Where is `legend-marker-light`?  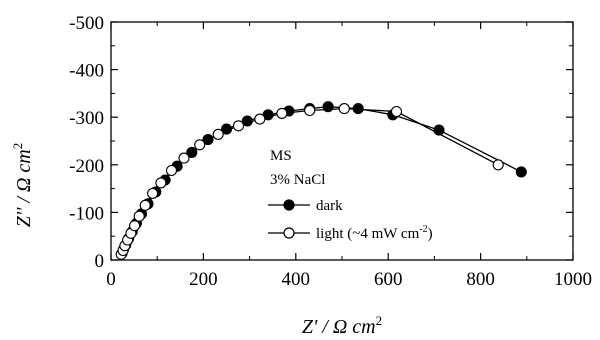
legend-marker-light is located at coordinates (289, 233).